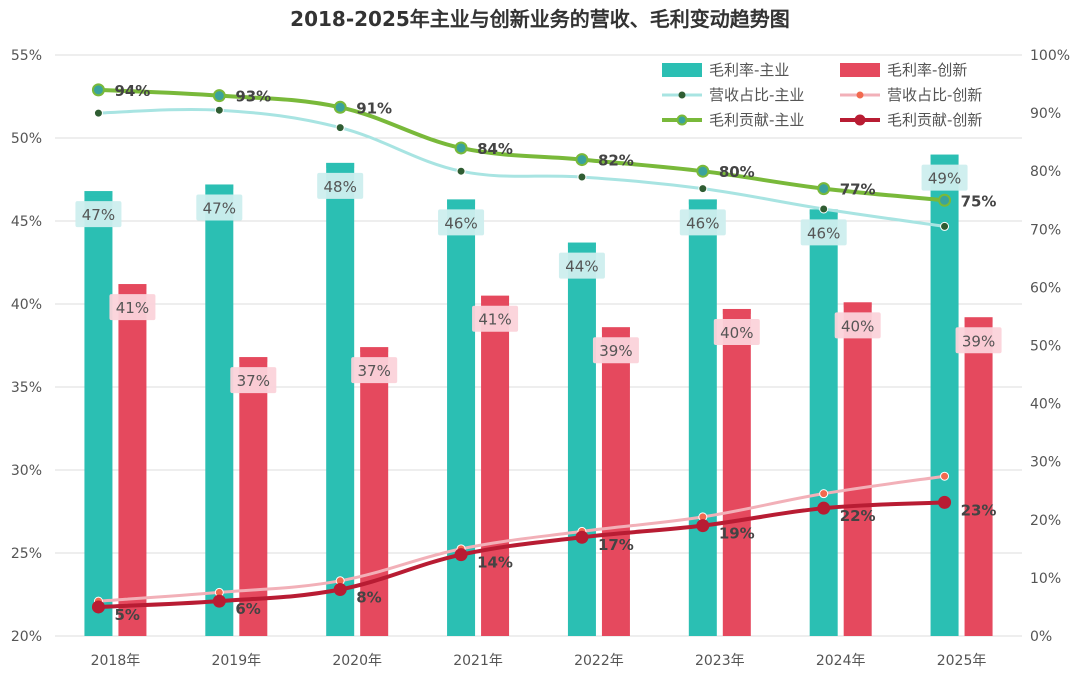  I want to click on legend-swatch, so click(860, 70).